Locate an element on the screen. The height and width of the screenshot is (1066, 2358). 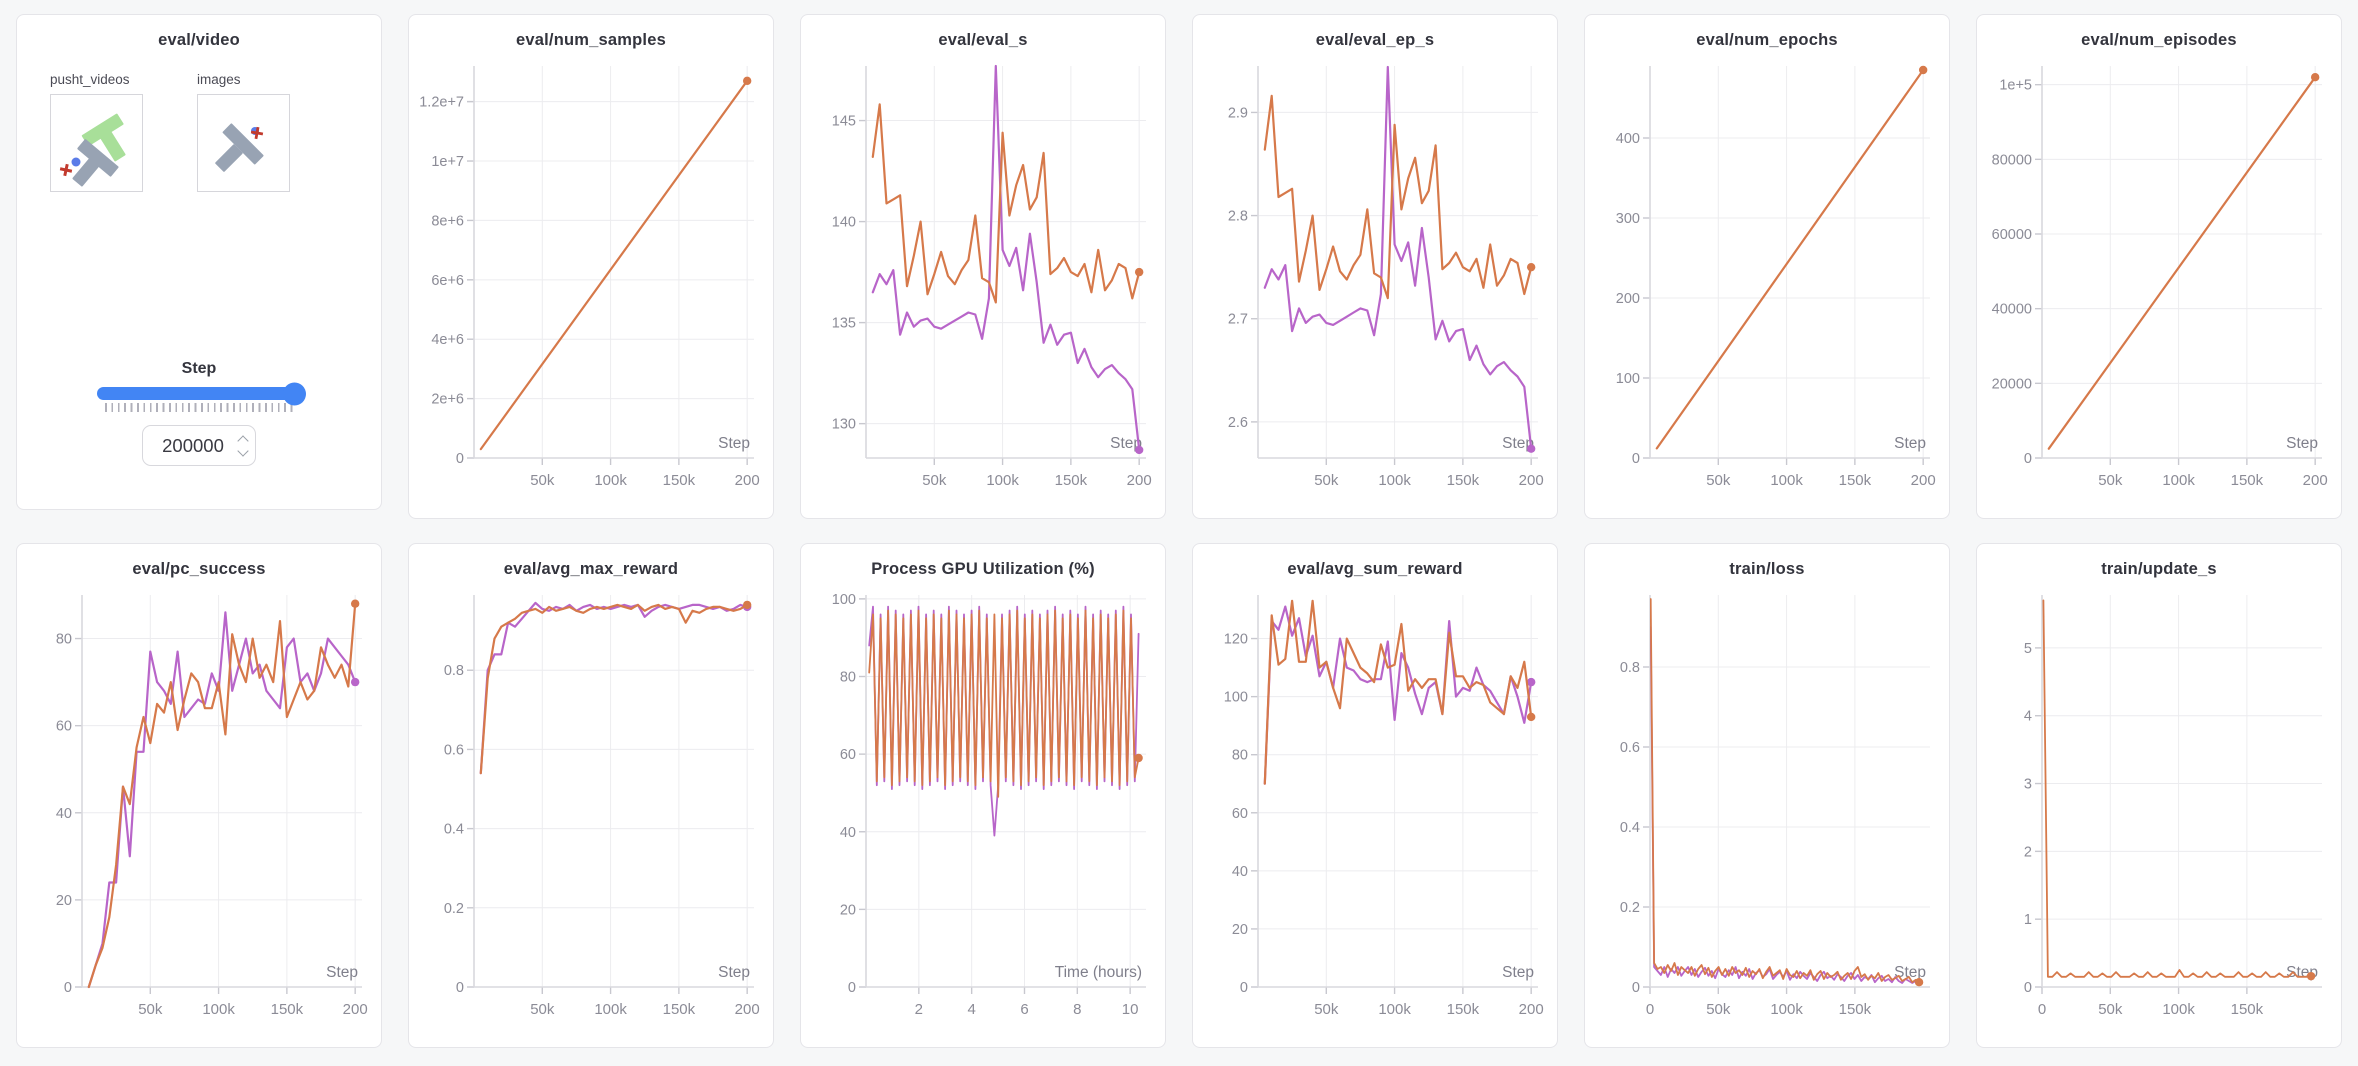
step-control-block: Step is located at coordinates (199, 413).